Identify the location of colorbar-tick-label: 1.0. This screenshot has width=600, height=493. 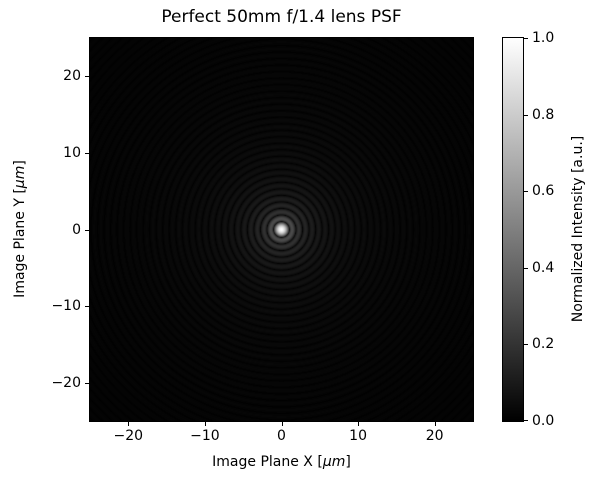
(543, 38).